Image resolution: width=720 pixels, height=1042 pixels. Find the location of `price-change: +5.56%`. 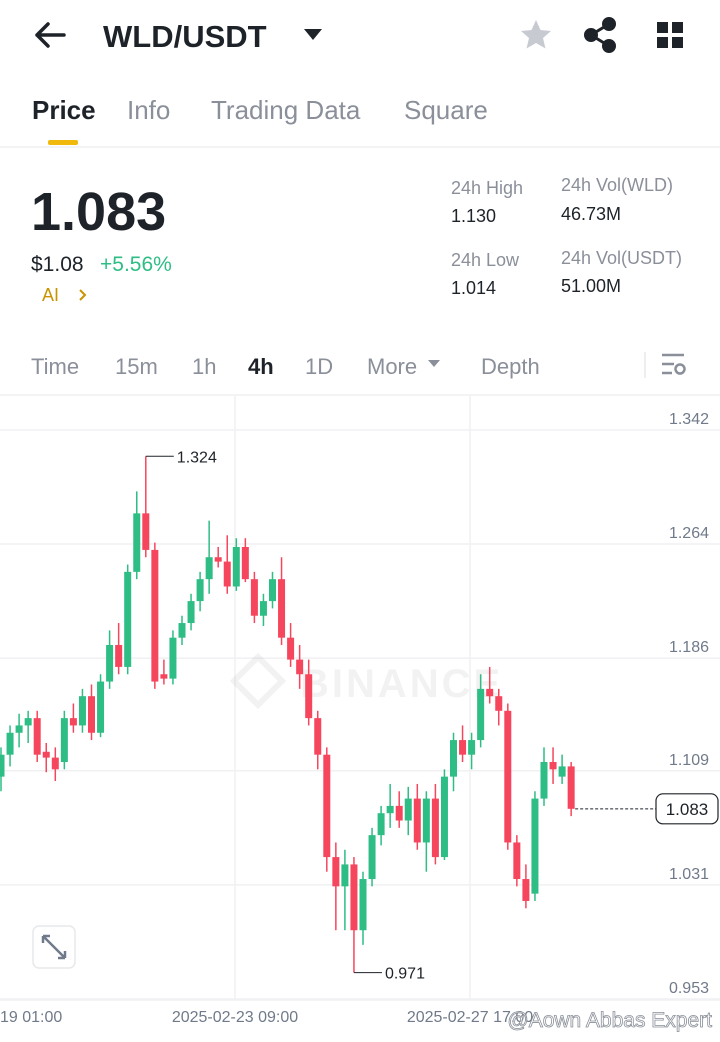

price-change: +5.56% is located at coordinates (136, 264).